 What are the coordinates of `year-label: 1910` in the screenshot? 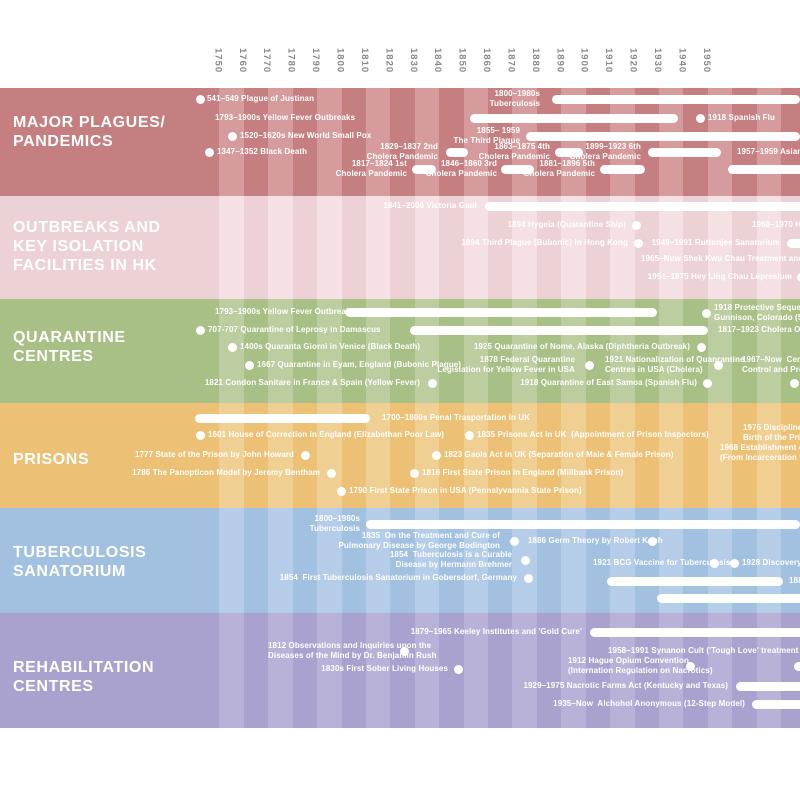 It's located at (609, 61).